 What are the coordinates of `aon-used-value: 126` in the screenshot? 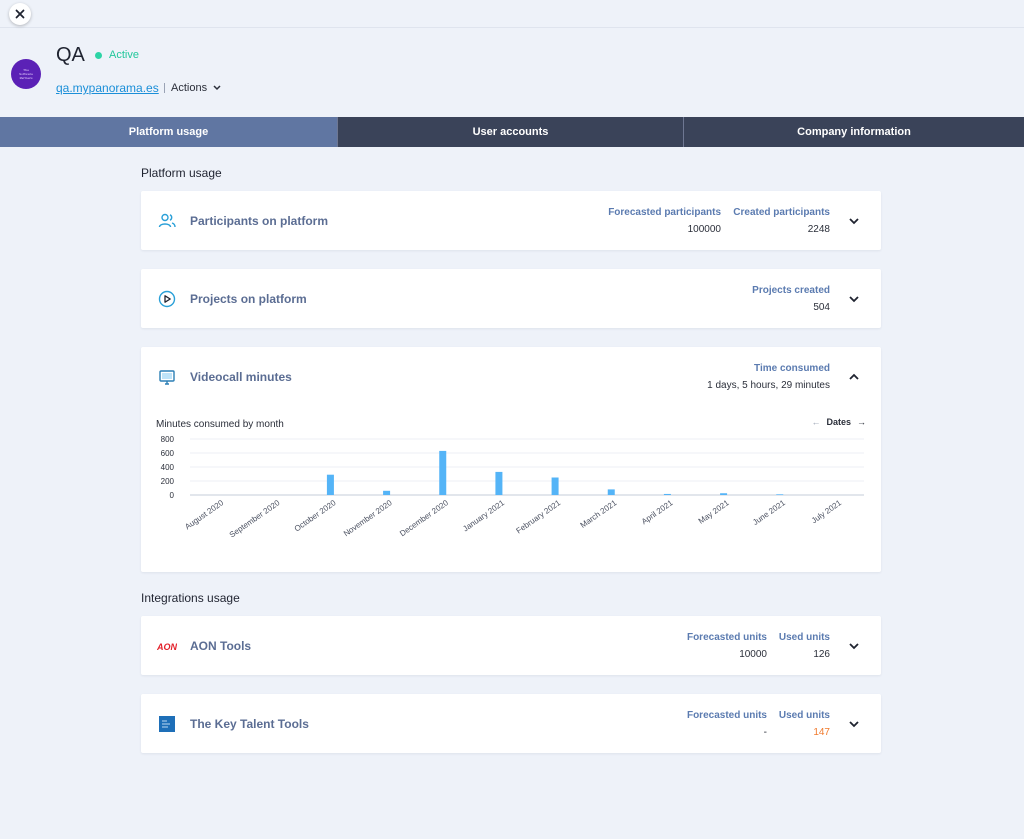 It's located at (821, 654).